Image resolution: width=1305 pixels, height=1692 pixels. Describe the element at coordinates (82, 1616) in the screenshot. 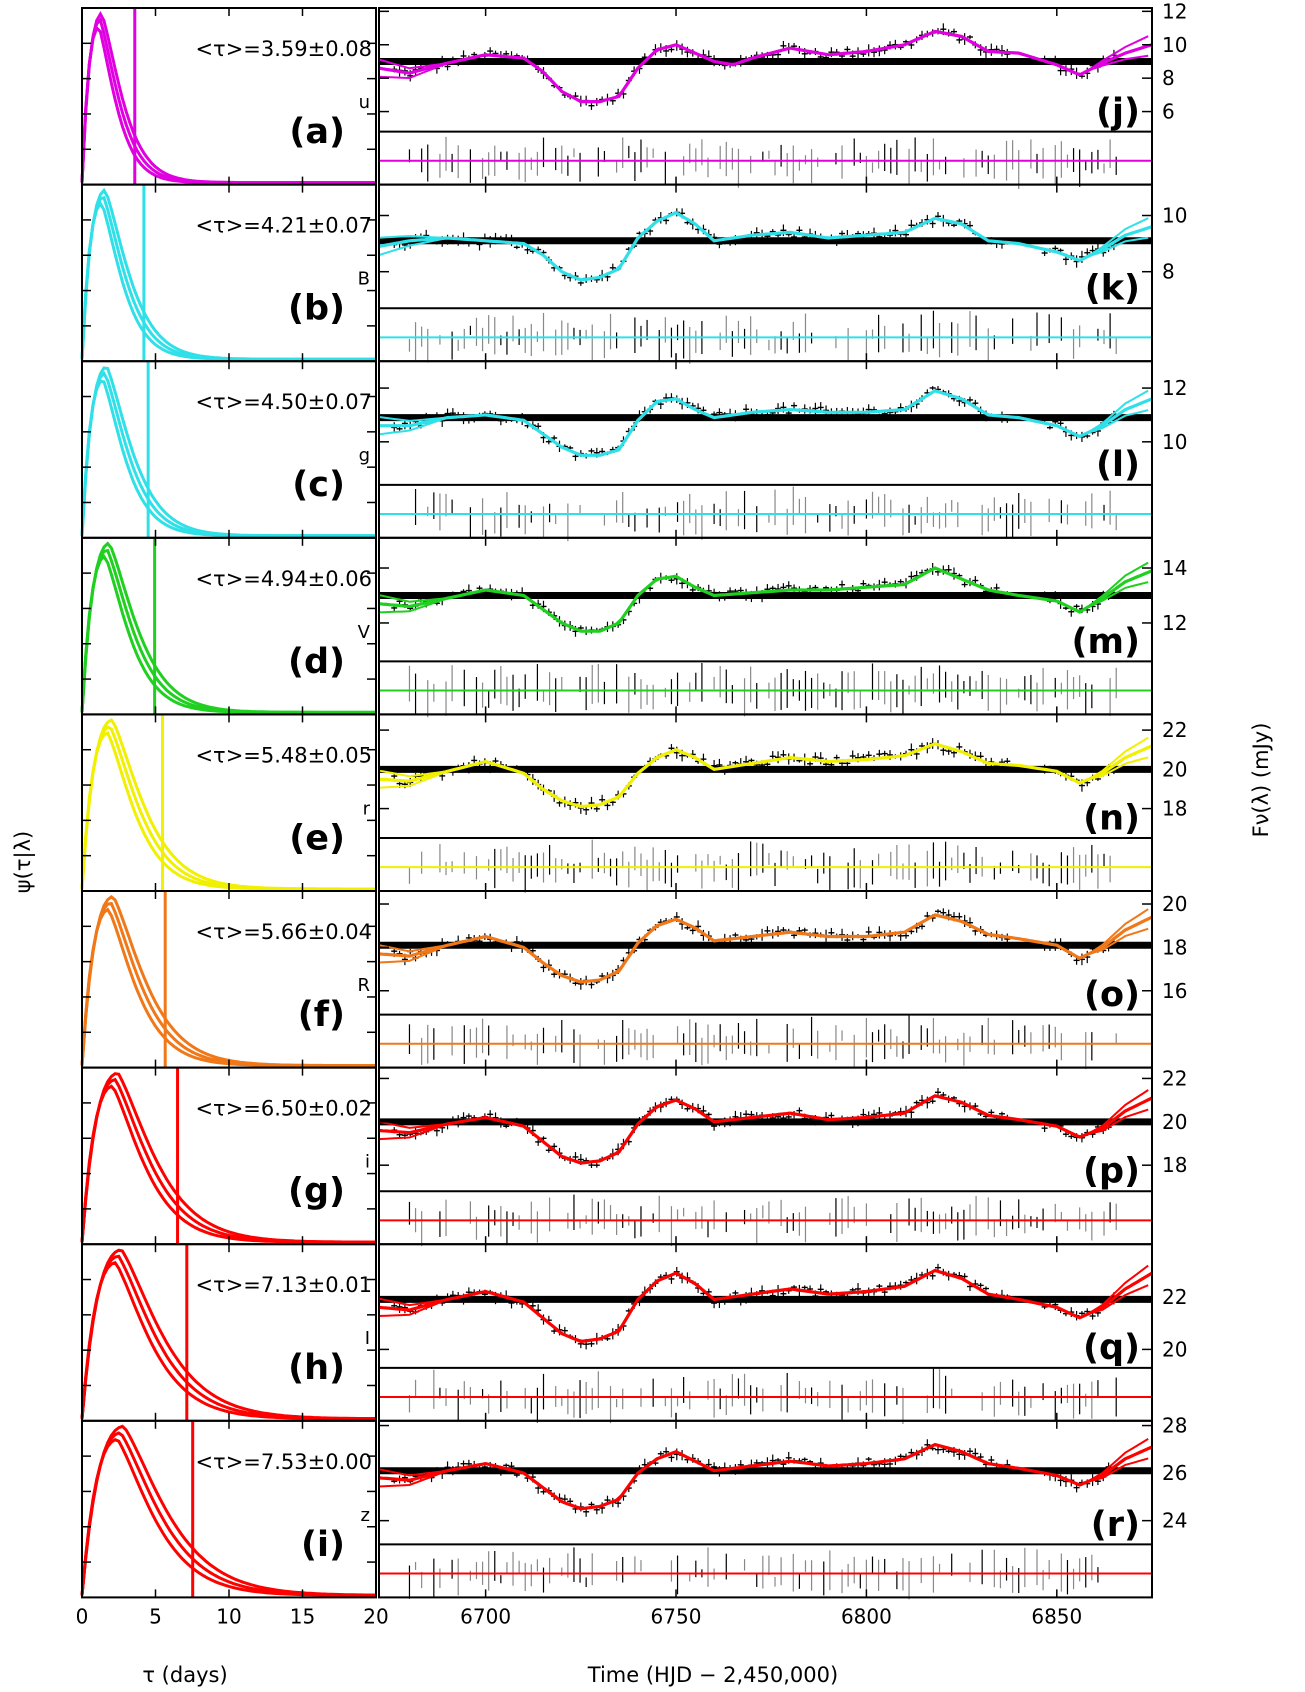

I see `tf-xtick-label: 0` at that location.